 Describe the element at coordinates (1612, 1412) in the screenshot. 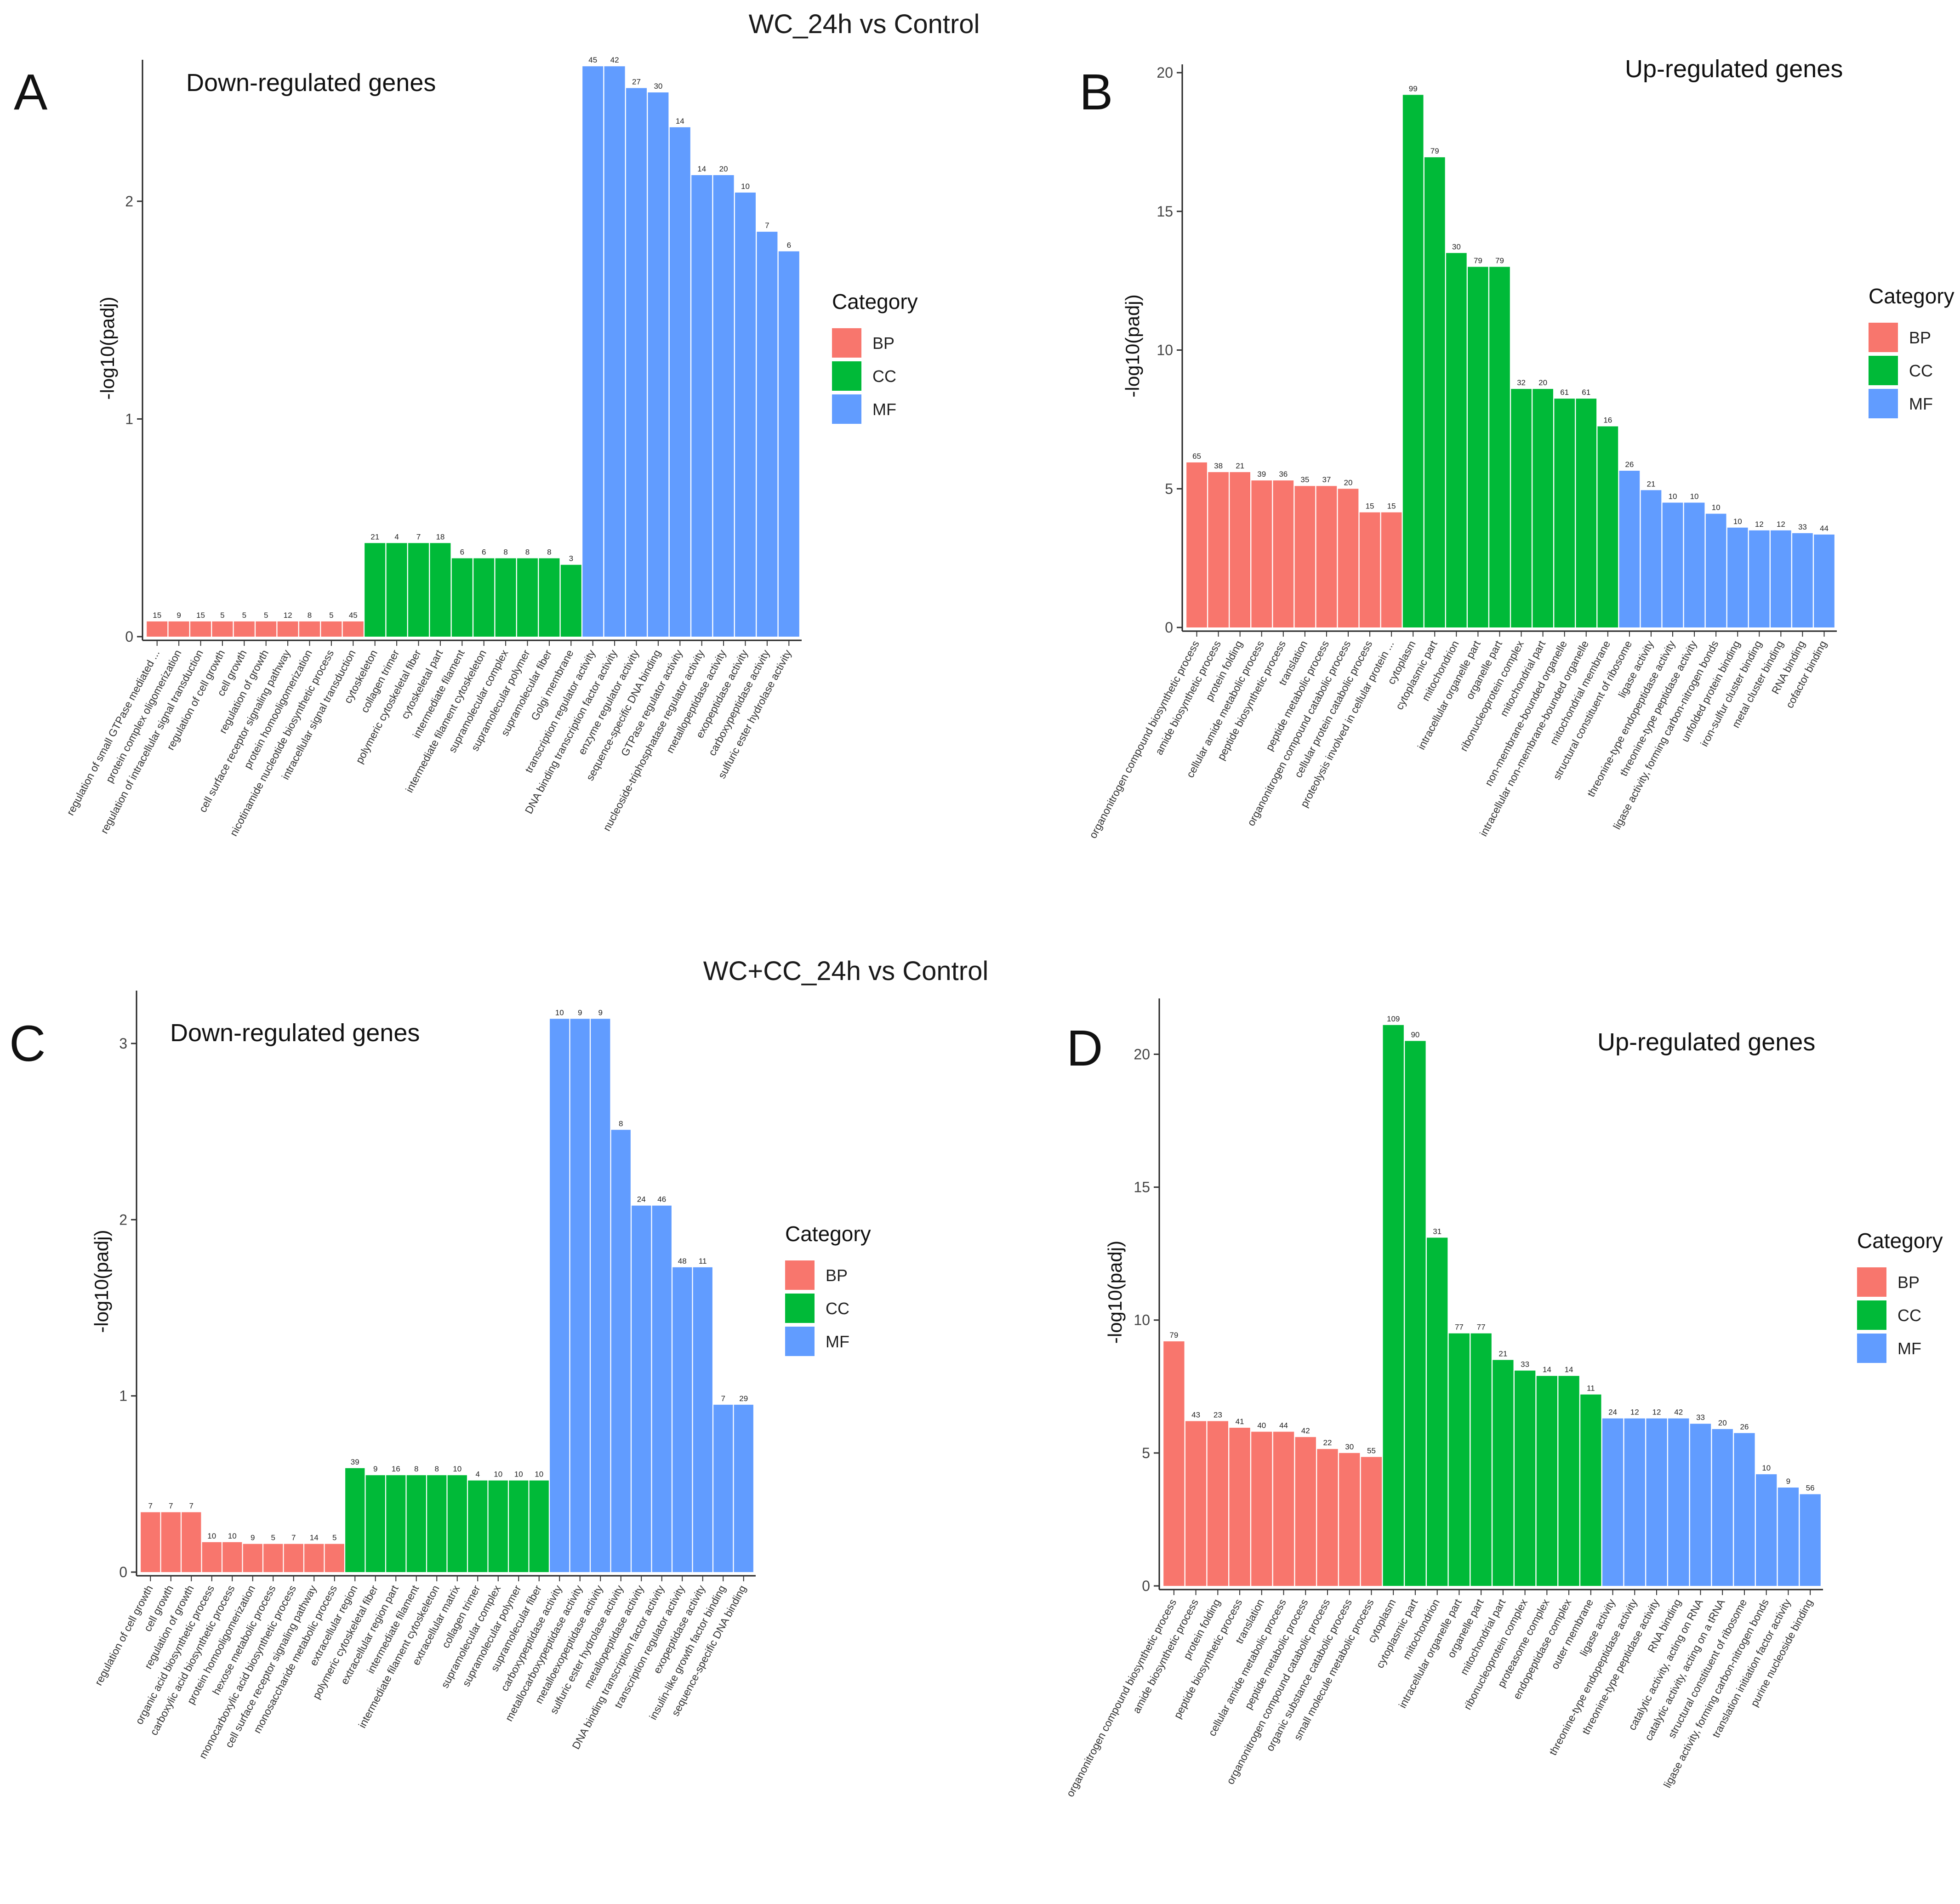

I see `bar-count-label: 24` at that location.